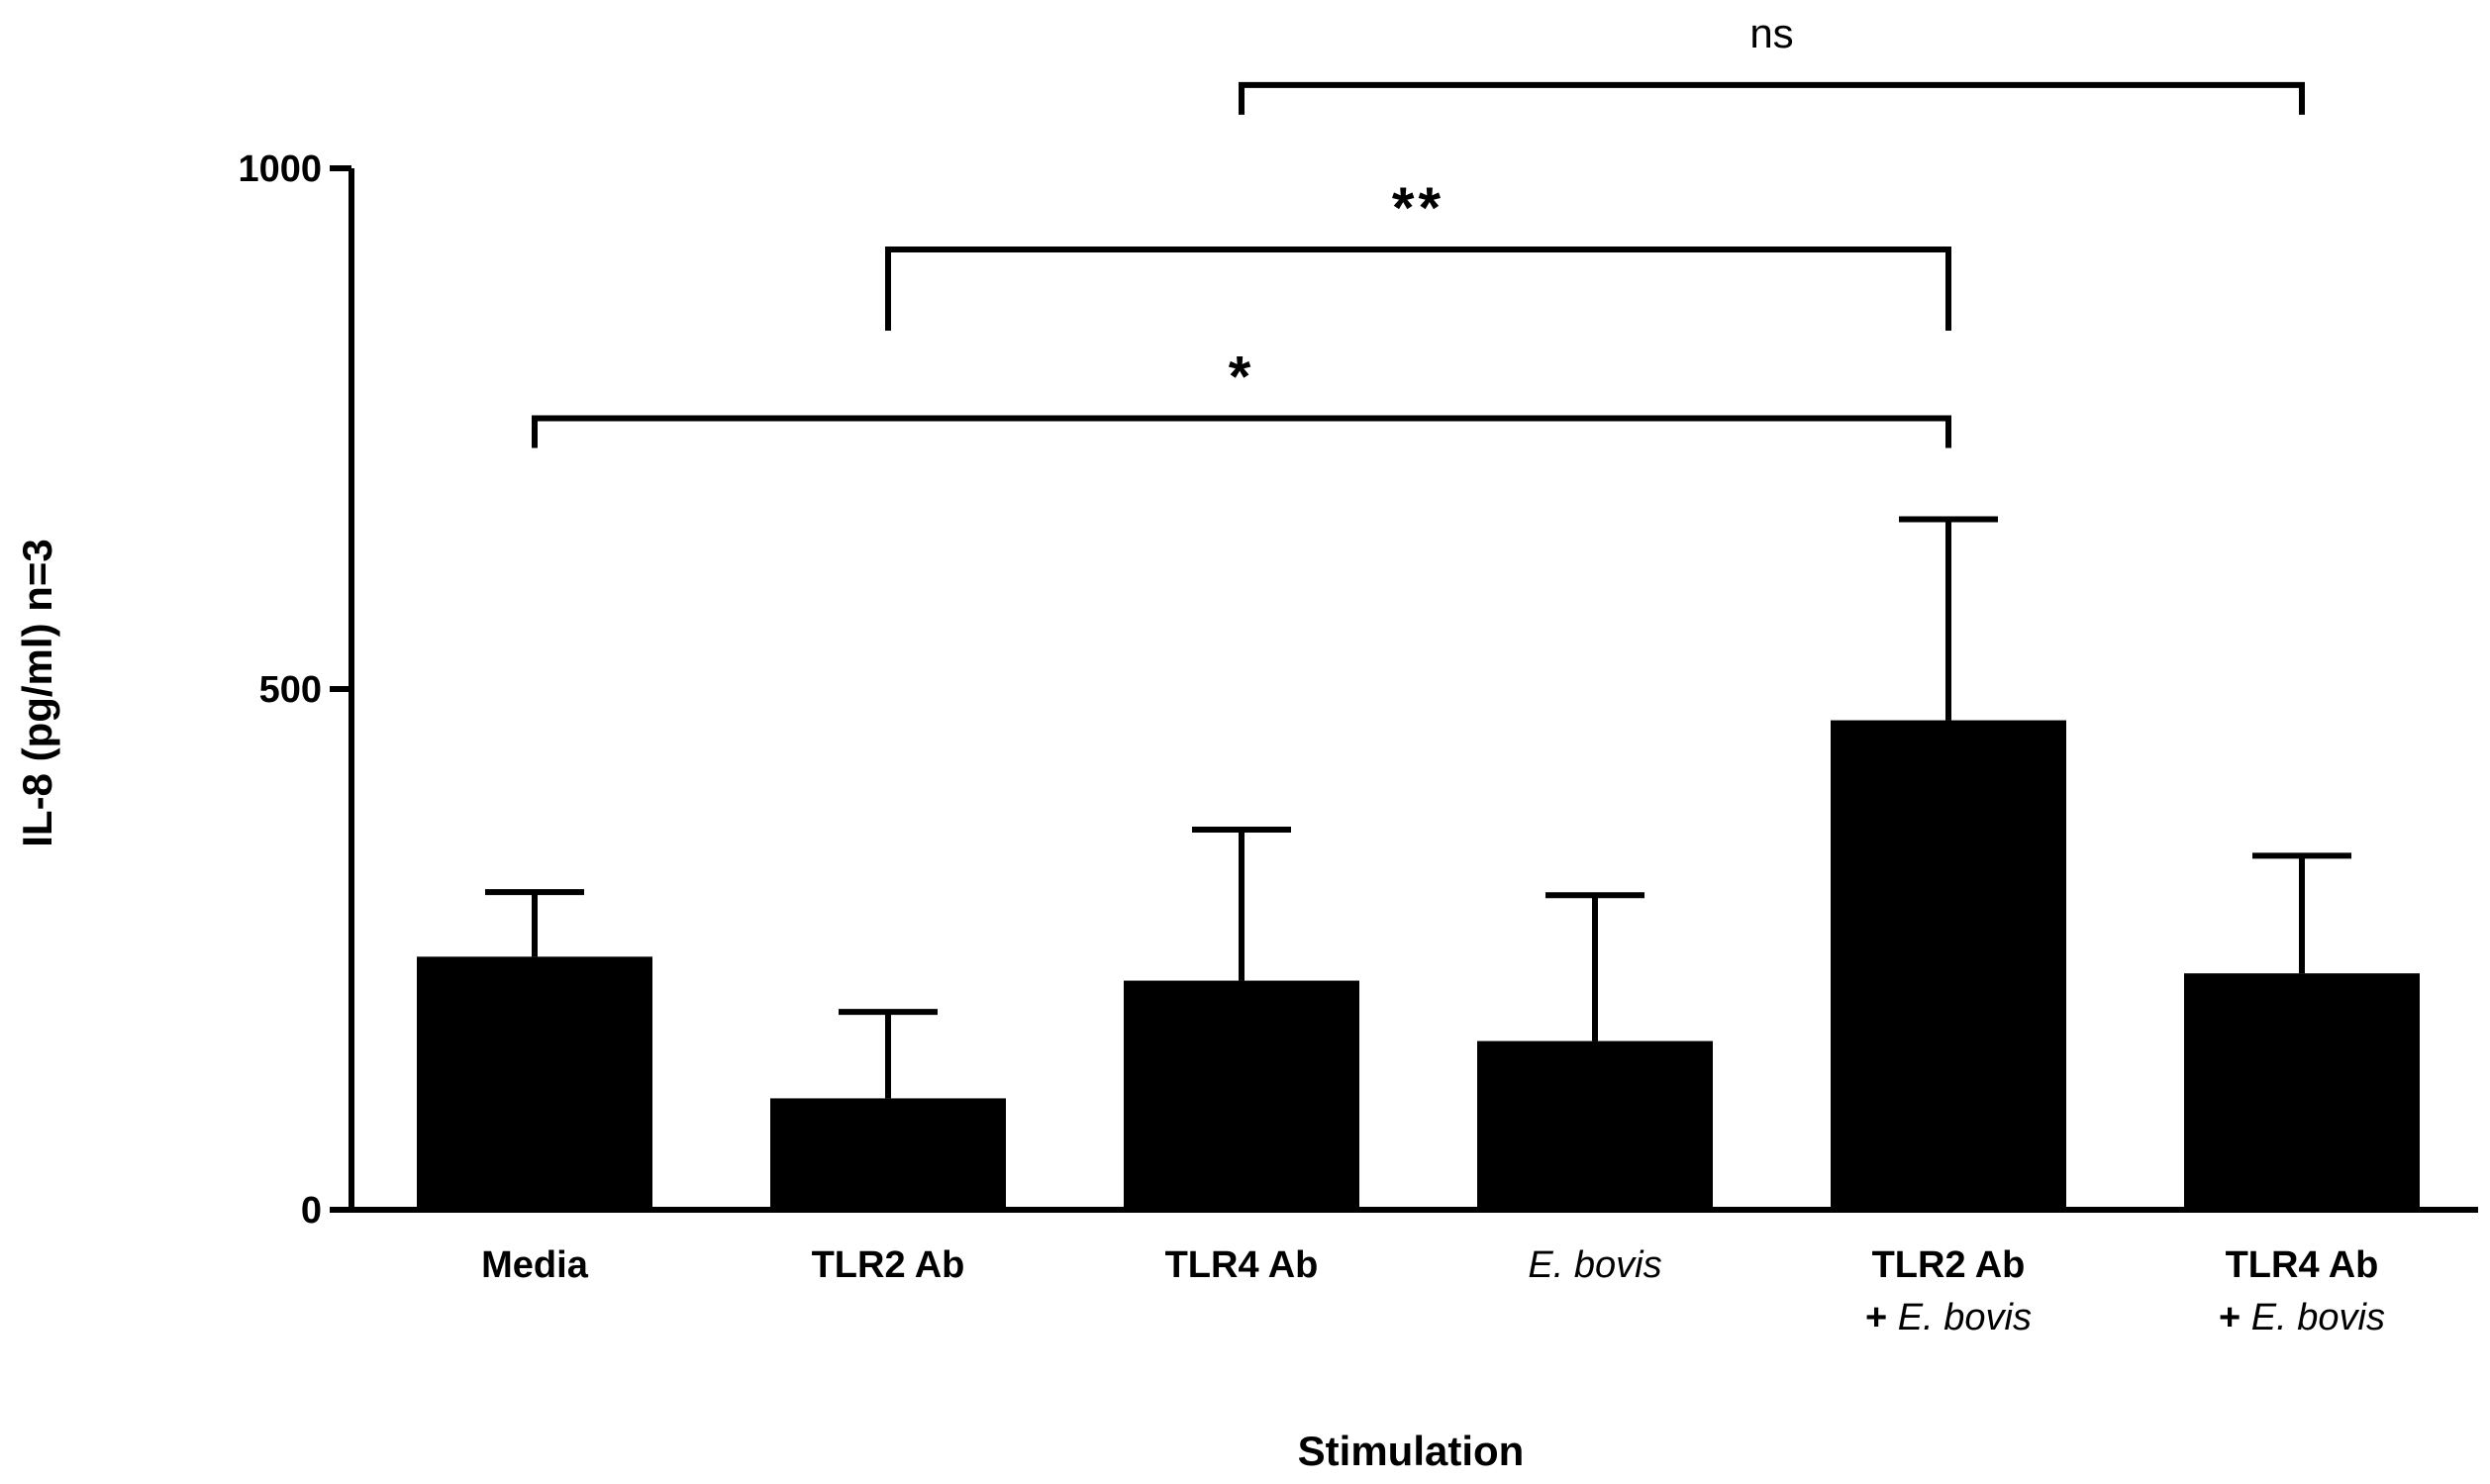 Image resolution: width=2490 pixels, height=1484 pixels. I want to click on x-tick-label: E. bovis, so click(1594, 1265).